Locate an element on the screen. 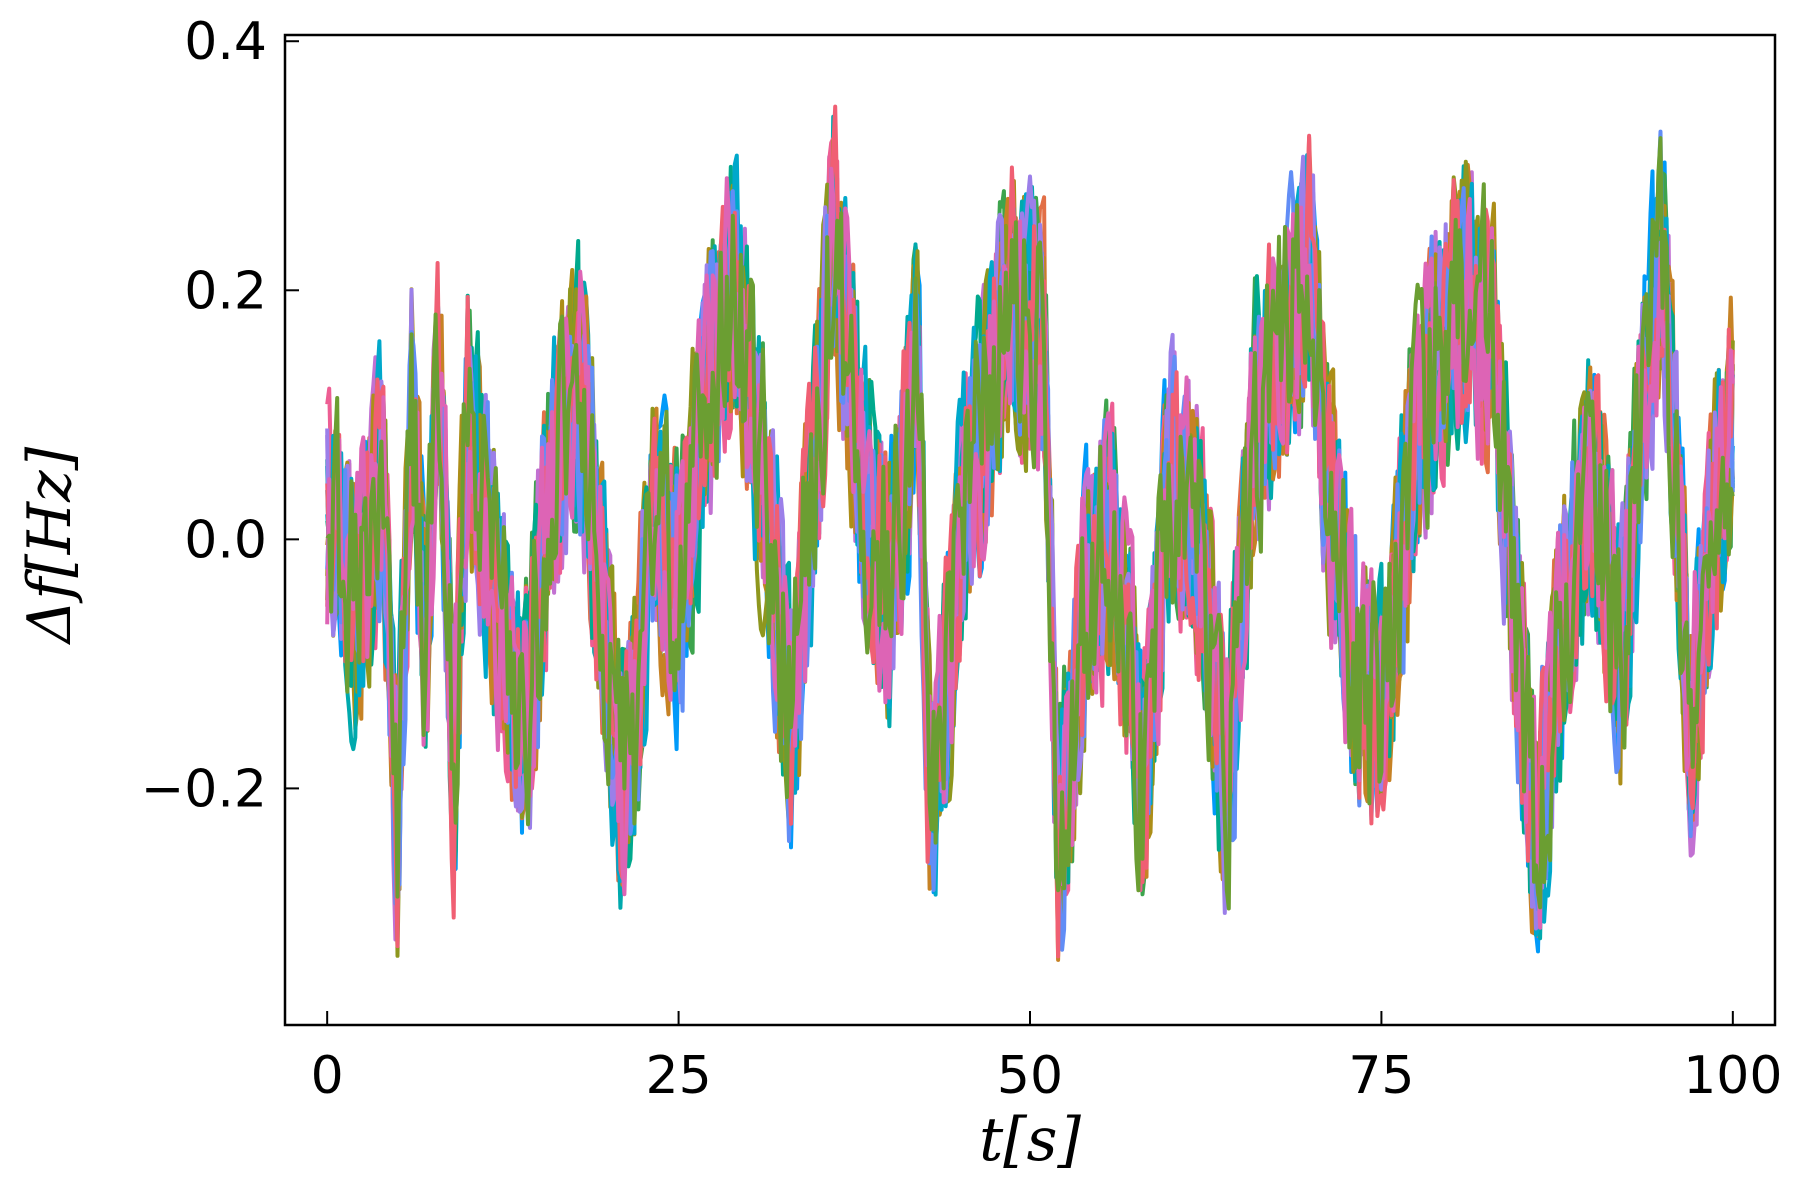  y-tick-label: 0.0 is located at coordinates (225, 540).